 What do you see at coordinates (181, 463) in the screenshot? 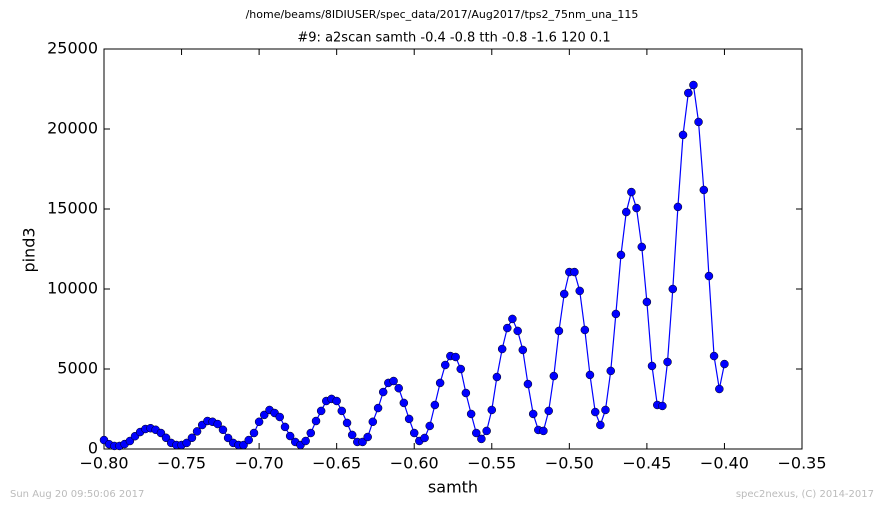
I see `x-tick-label: −0.75` at bounding box center [181, 463].